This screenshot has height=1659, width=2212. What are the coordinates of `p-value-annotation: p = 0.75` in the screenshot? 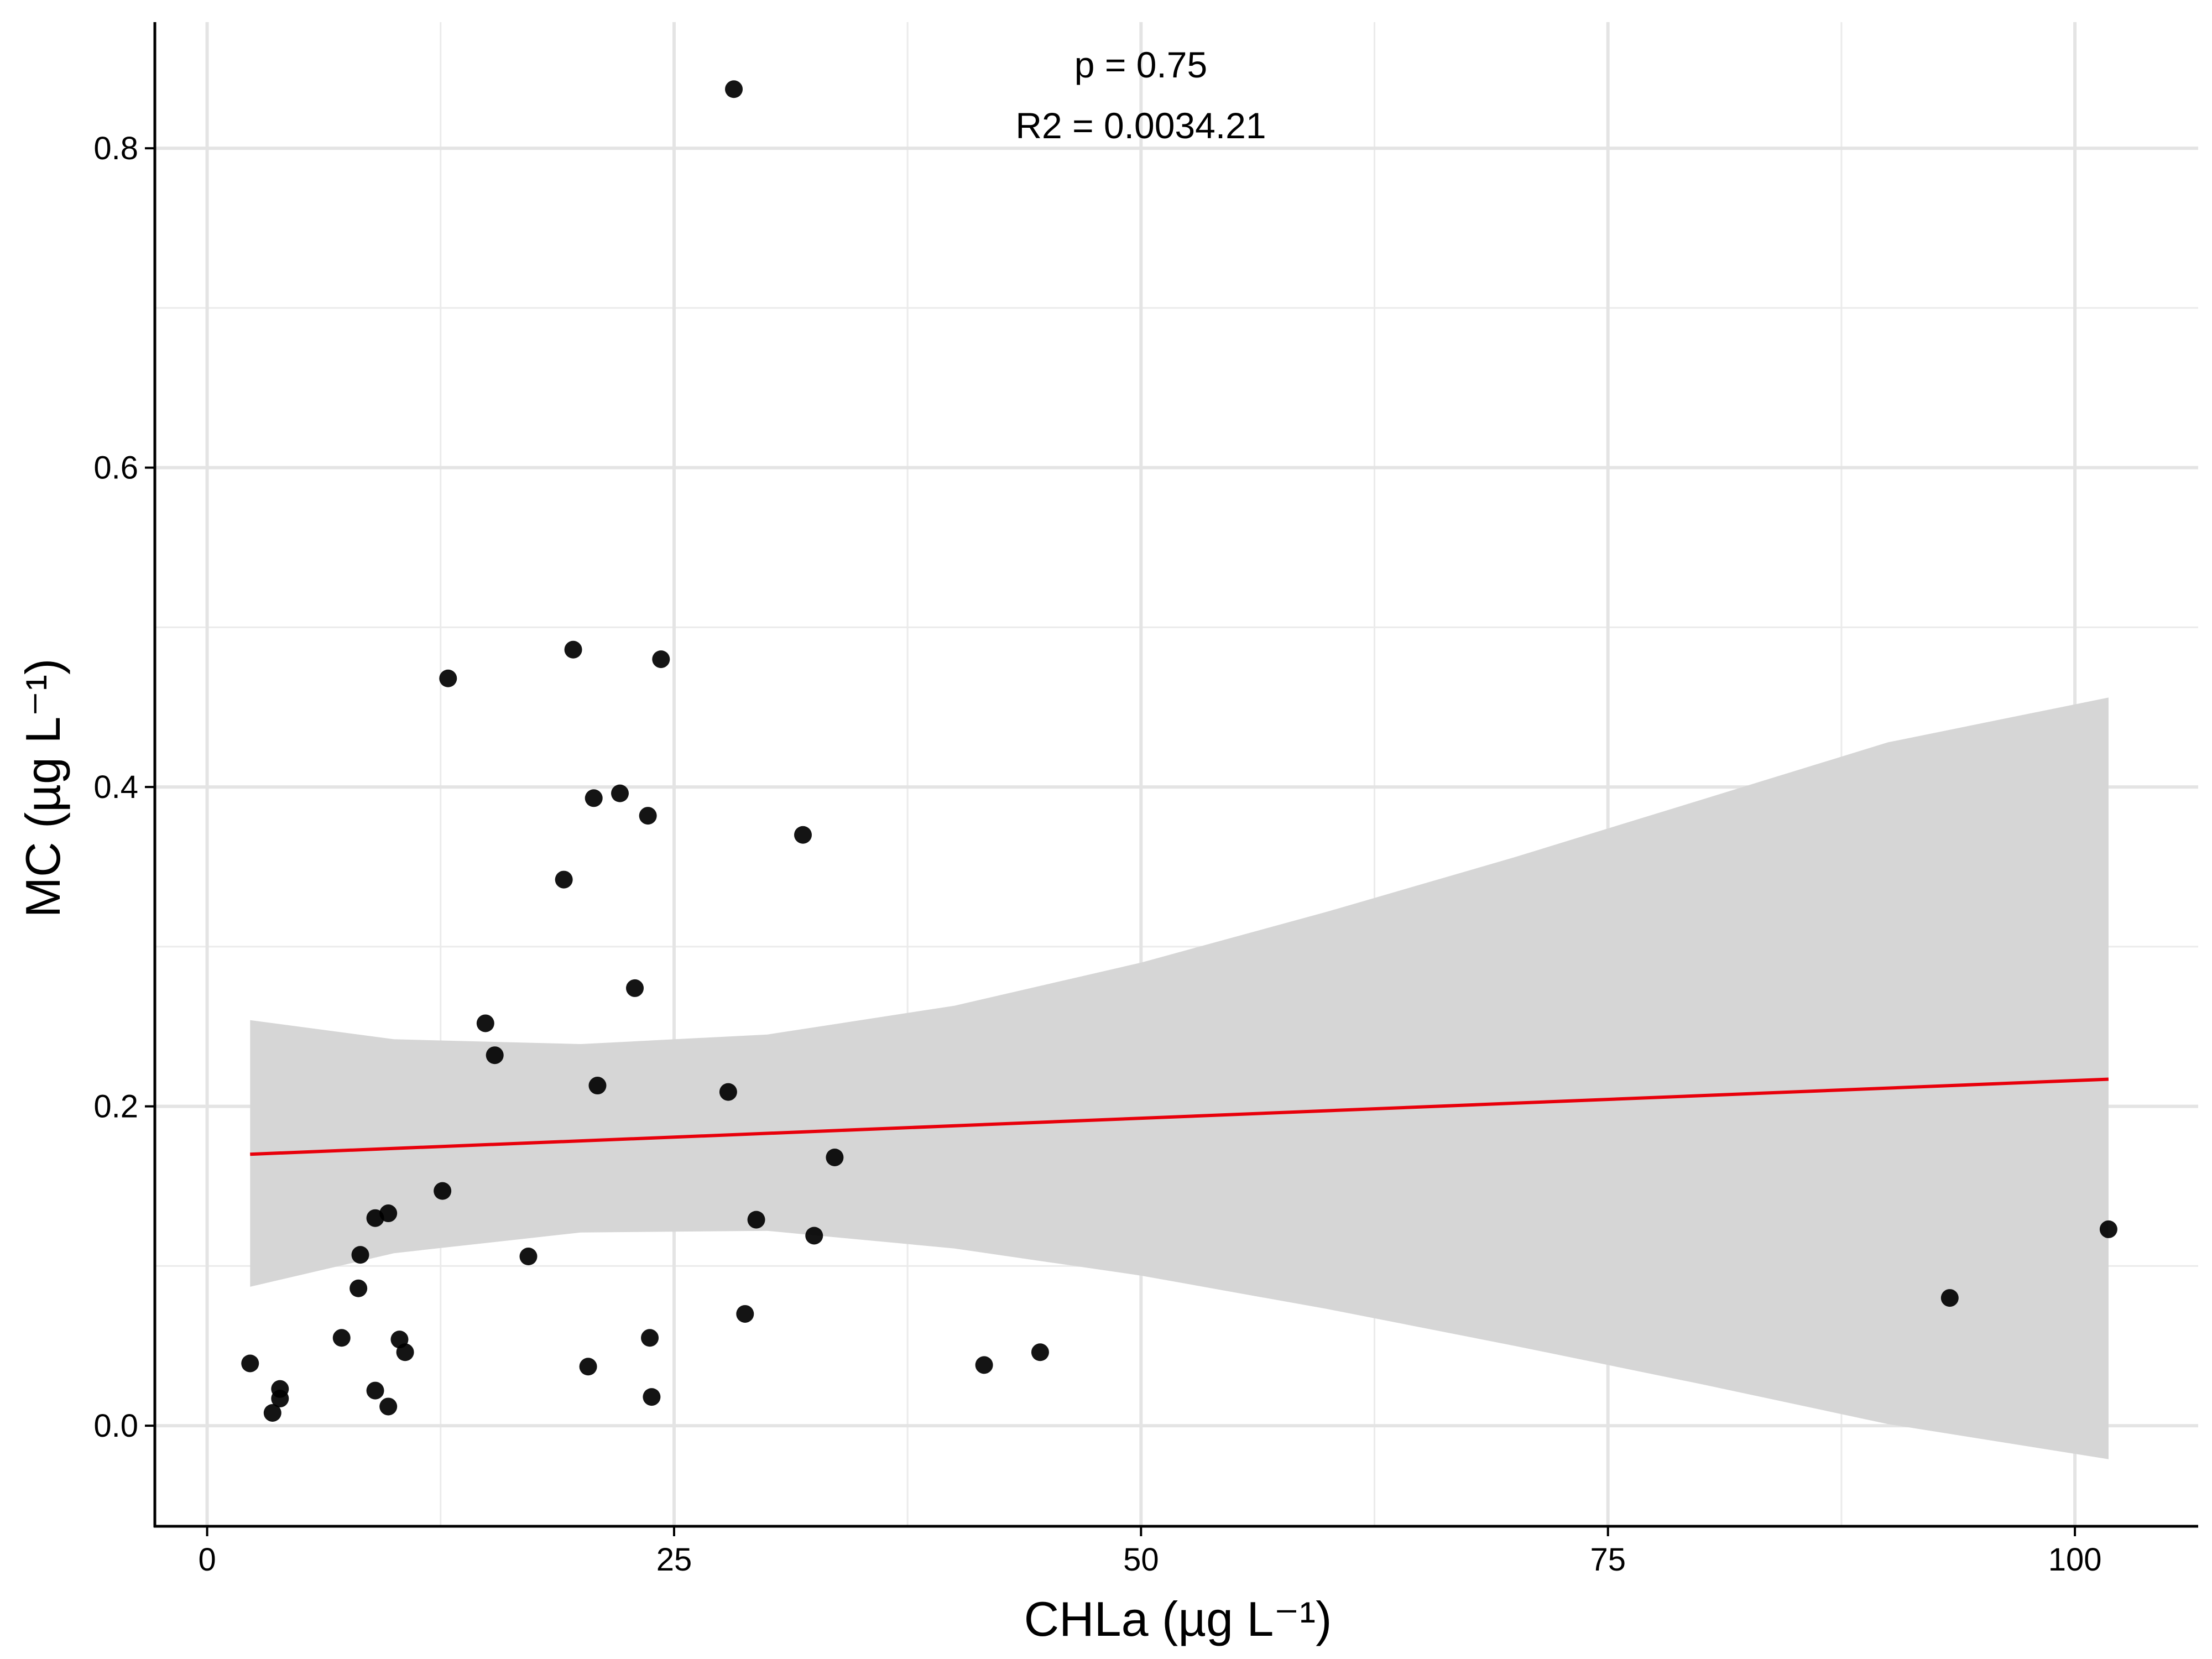 It's located at (1141, 65).